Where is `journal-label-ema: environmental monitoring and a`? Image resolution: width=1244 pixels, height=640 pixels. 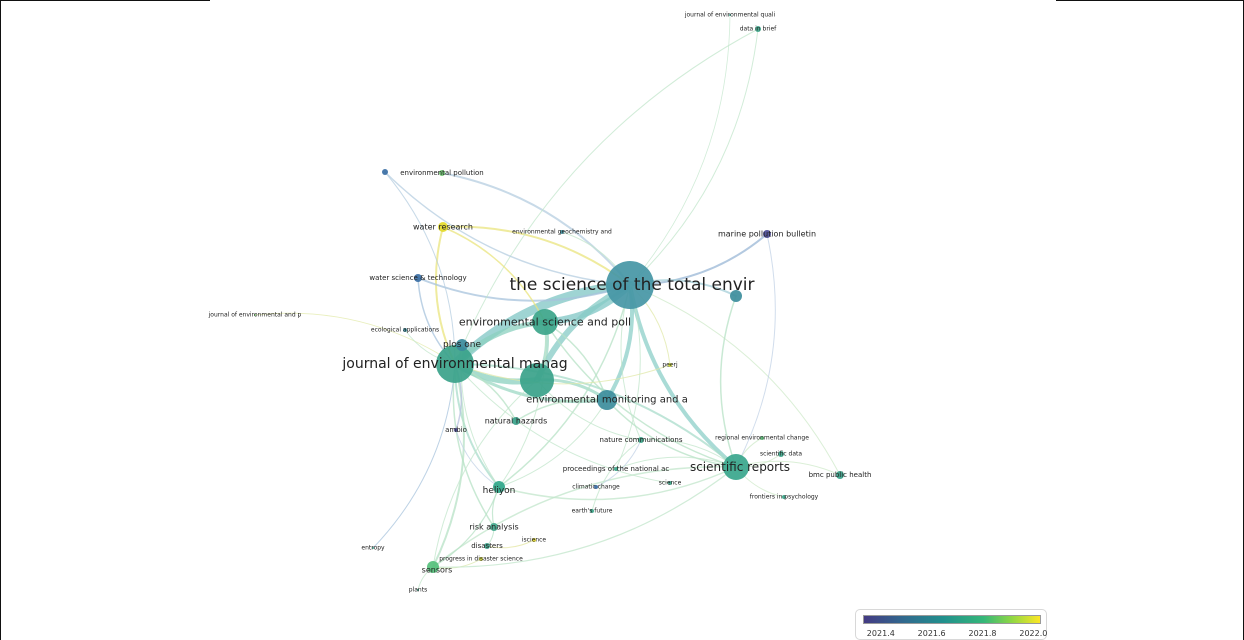
journal-label-ema: environmental monitoring and a is located at coordinates (607, 400).